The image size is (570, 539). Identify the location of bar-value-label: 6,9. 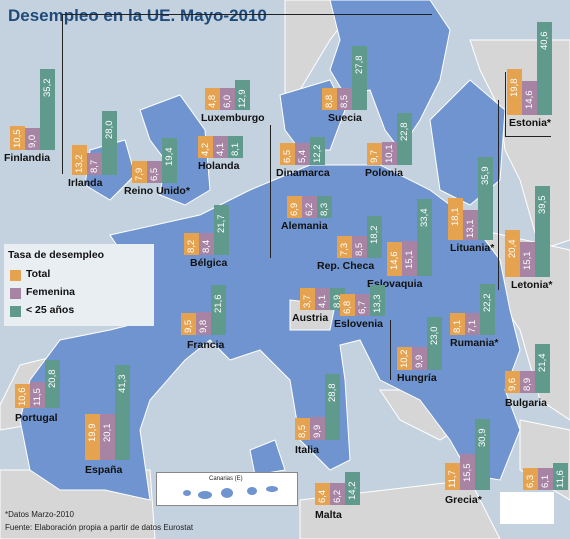
(294, 209).